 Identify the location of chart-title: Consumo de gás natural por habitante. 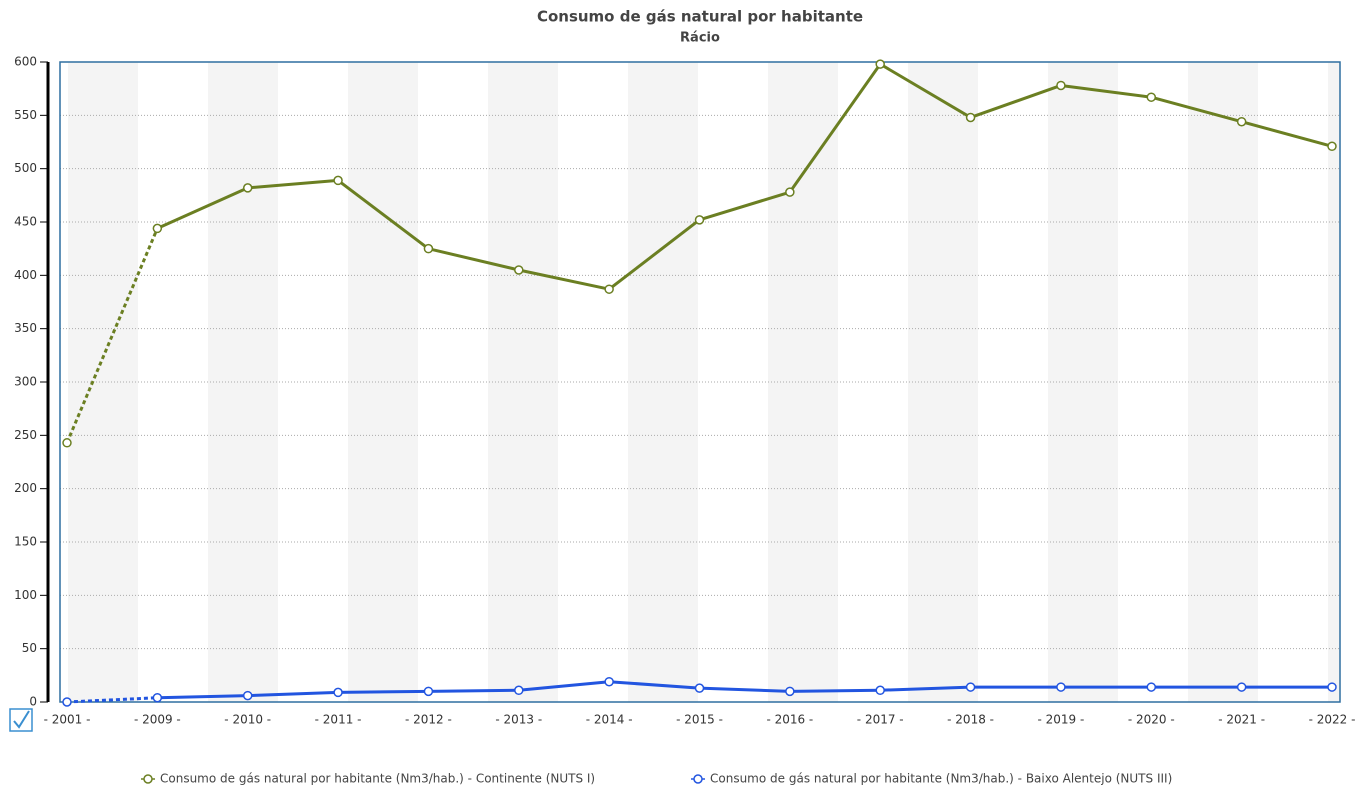
(700, 17).